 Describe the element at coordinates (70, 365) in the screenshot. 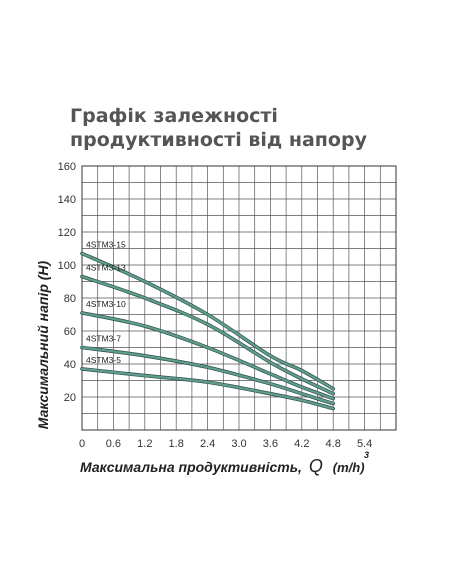

I see `y-tick-label: 40` at that location.